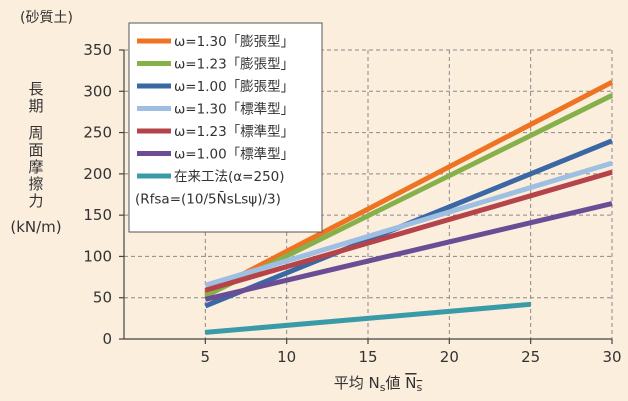  Describe the element at coordinates (35, 106) in the screenshot. I see `y-axis-label-char-1: 期` at that location.